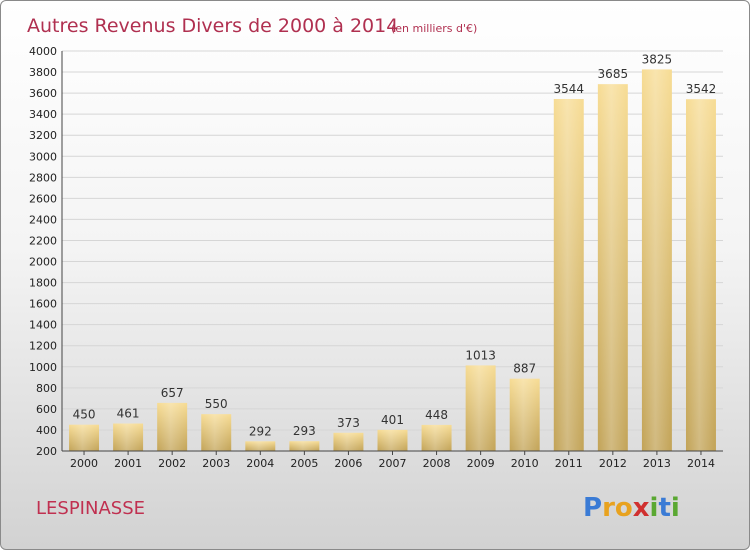  I want to click on chart-subtitle: (en milliers d'€), so click(434, 28).